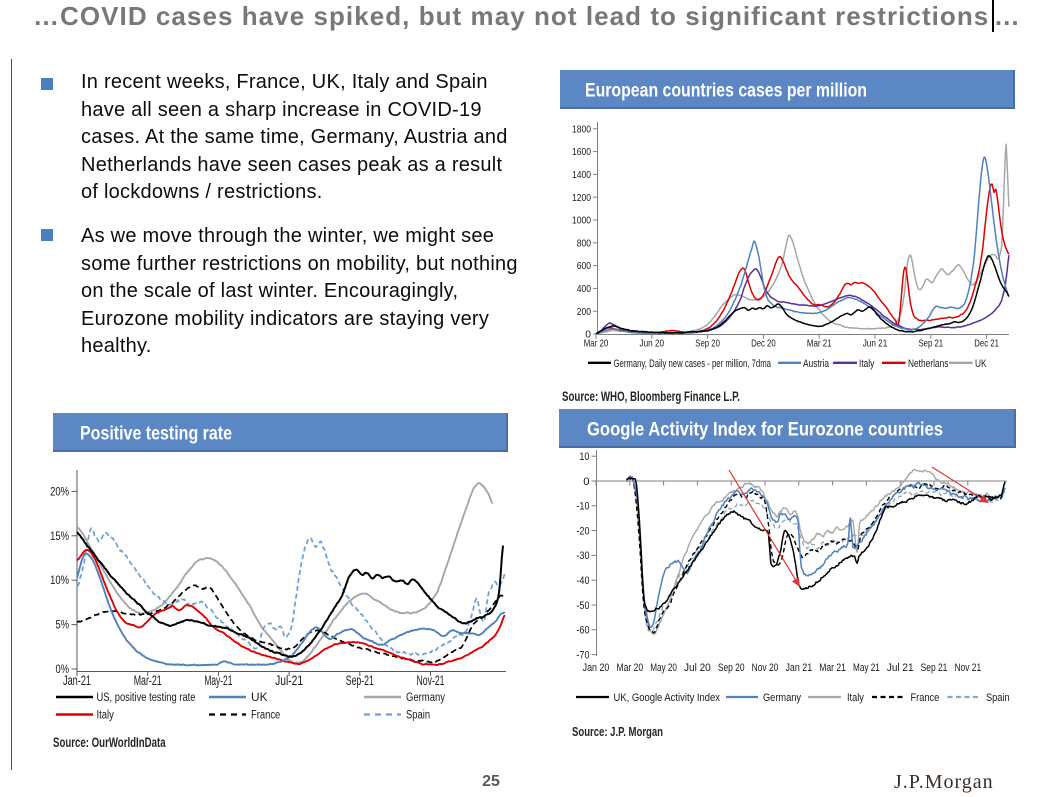 The width and height of the screenshot is (1044, 797). Describe the element at coordinates (148, 680) in the screenshot. I see `svg-text: Mar-21` at that location.